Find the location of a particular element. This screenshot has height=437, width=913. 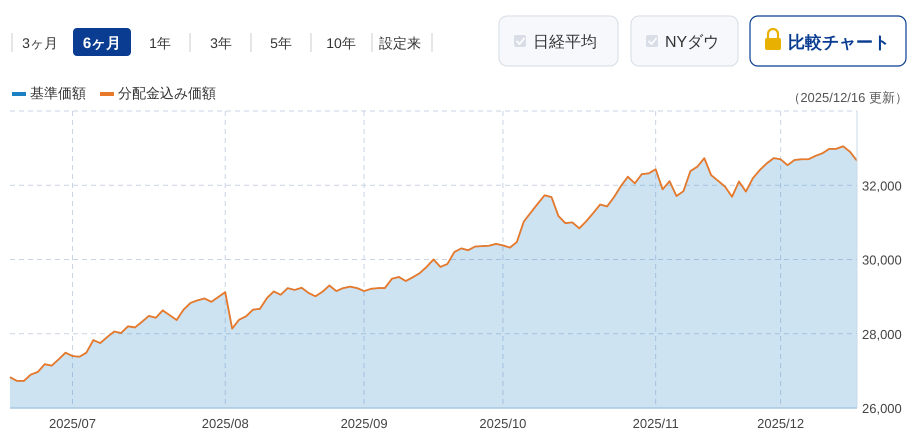

x-tick-label: 2025/11 is located at coordinates (655, 423).